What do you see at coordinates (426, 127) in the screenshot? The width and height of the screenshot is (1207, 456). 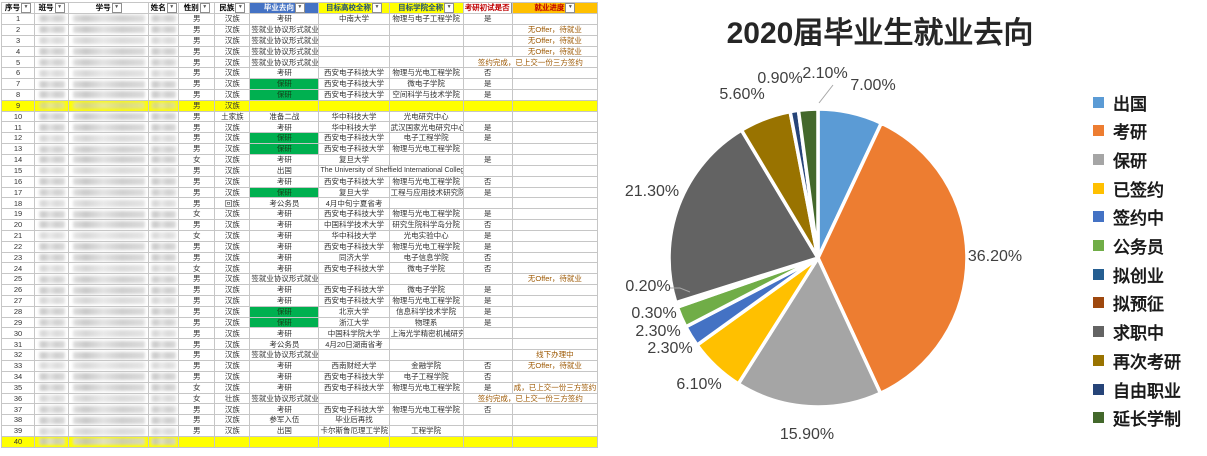 I see `cell: 武汉国家光电研究中心` at bounding box center [426, 127].